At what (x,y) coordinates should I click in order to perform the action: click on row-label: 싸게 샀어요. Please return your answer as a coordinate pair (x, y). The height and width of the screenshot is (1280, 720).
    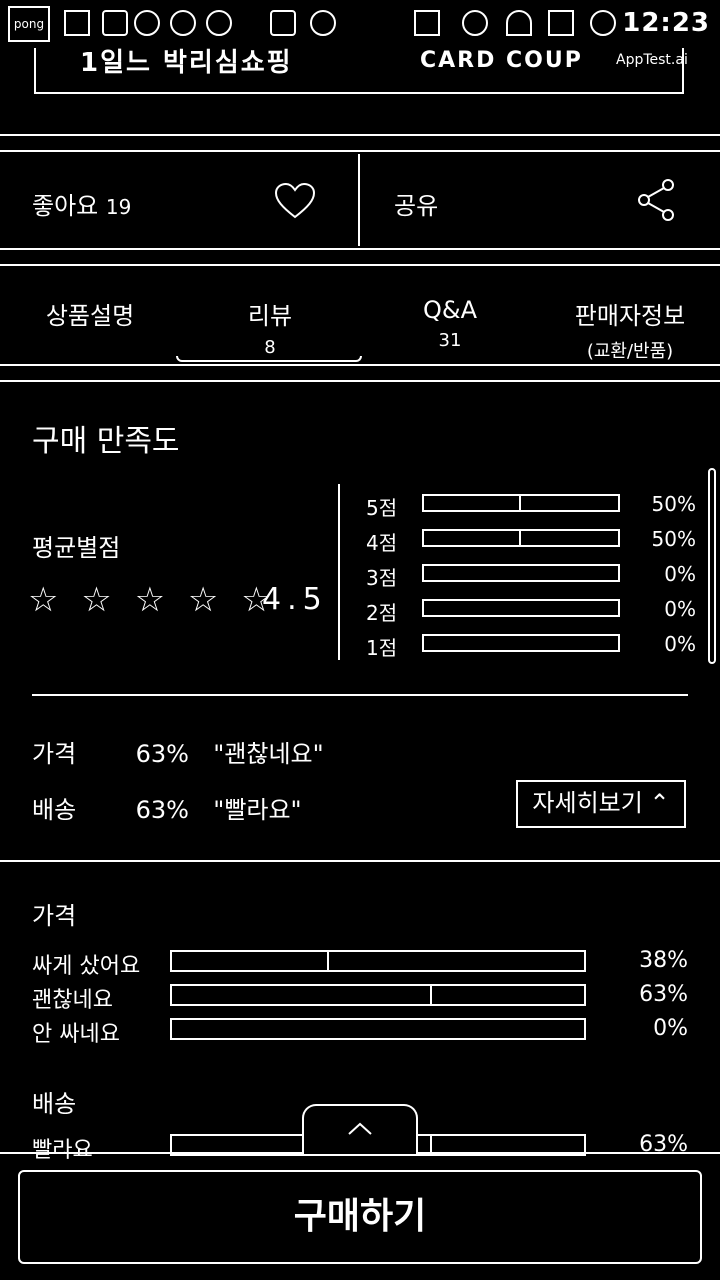
    Looking at the image, I should click on (86, 966).